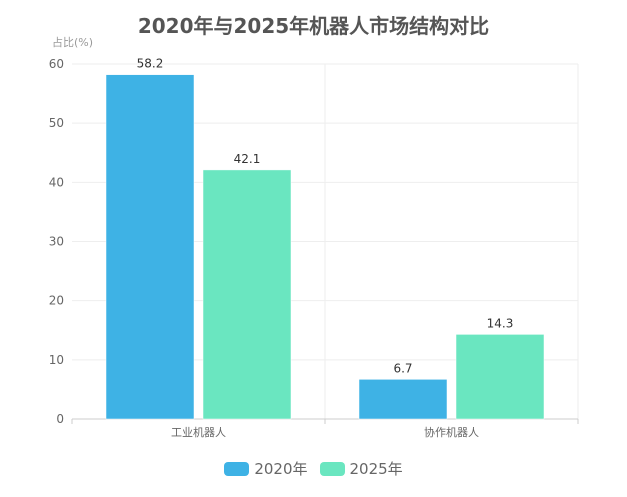  What do you see at coordinates (56, 360) in the screenshot?
I see `y-tick-label: 10` at bounding box center [56, 360].